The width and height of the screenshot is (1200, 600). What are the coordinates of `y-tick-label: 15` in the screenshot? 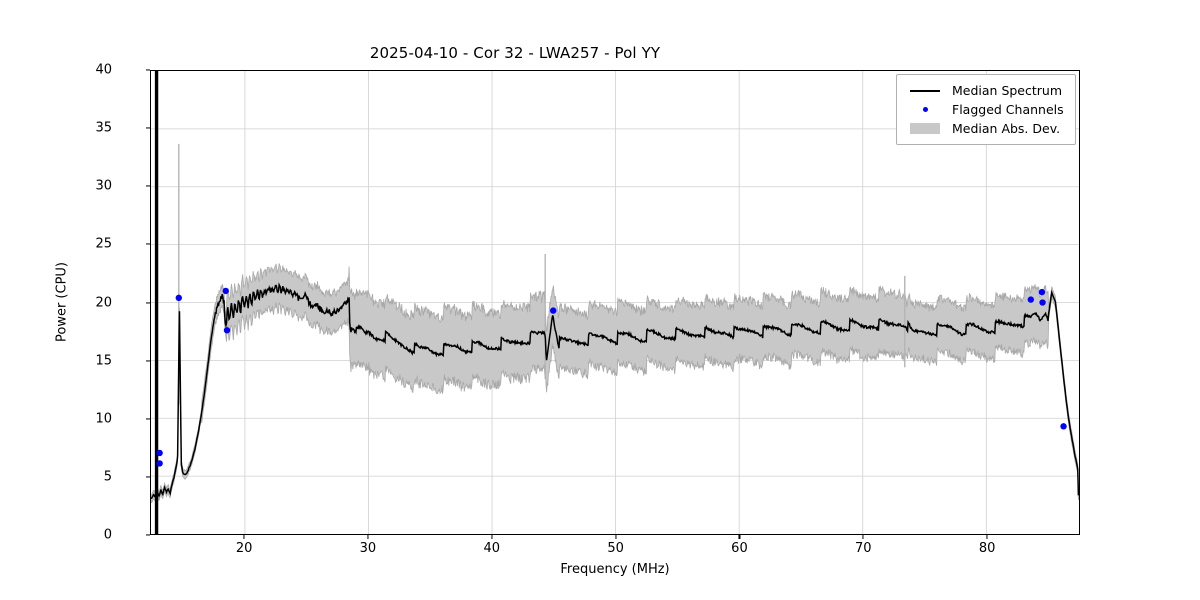 It's located at (103, 361).